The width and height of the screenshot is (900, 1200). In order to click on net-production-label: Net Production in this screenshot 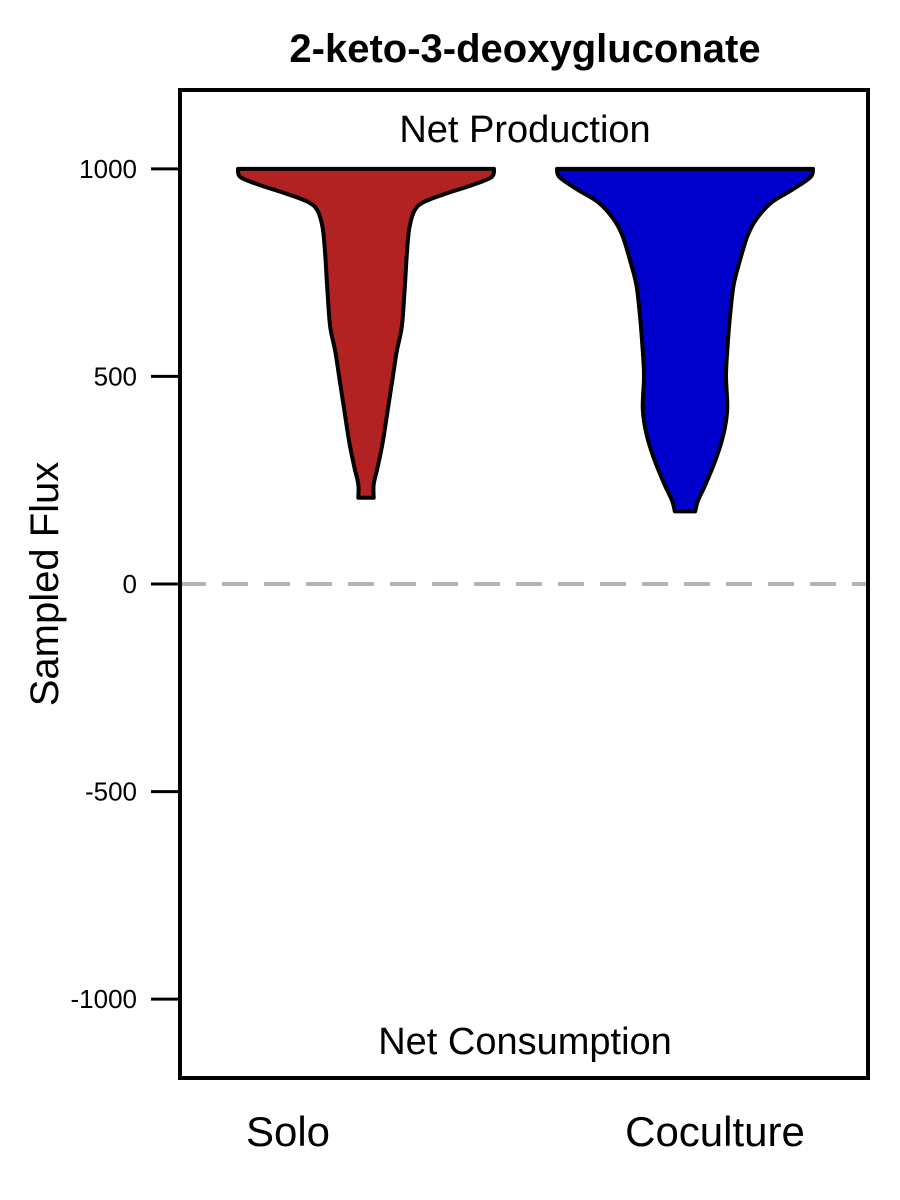, I will do `click(524, 130)`.